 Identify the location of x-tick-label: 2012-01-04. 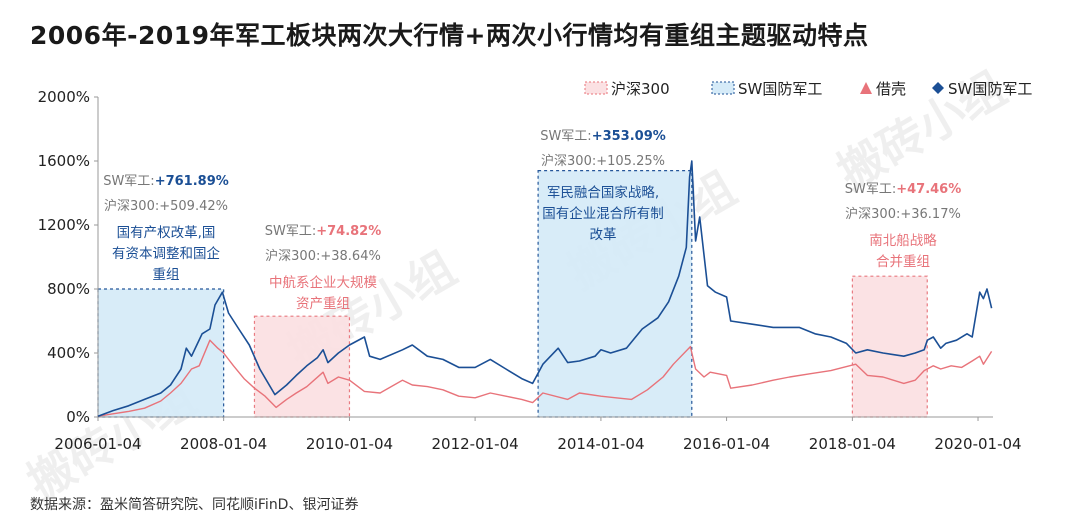
(475, 444).